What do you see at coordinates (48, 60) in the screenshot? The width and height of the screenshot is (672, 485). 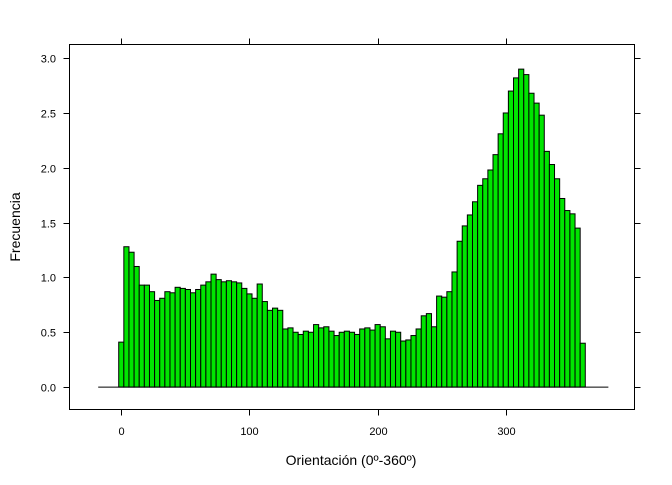 I see `y-tick-label: 3.0` at bounding box center [48, 60].